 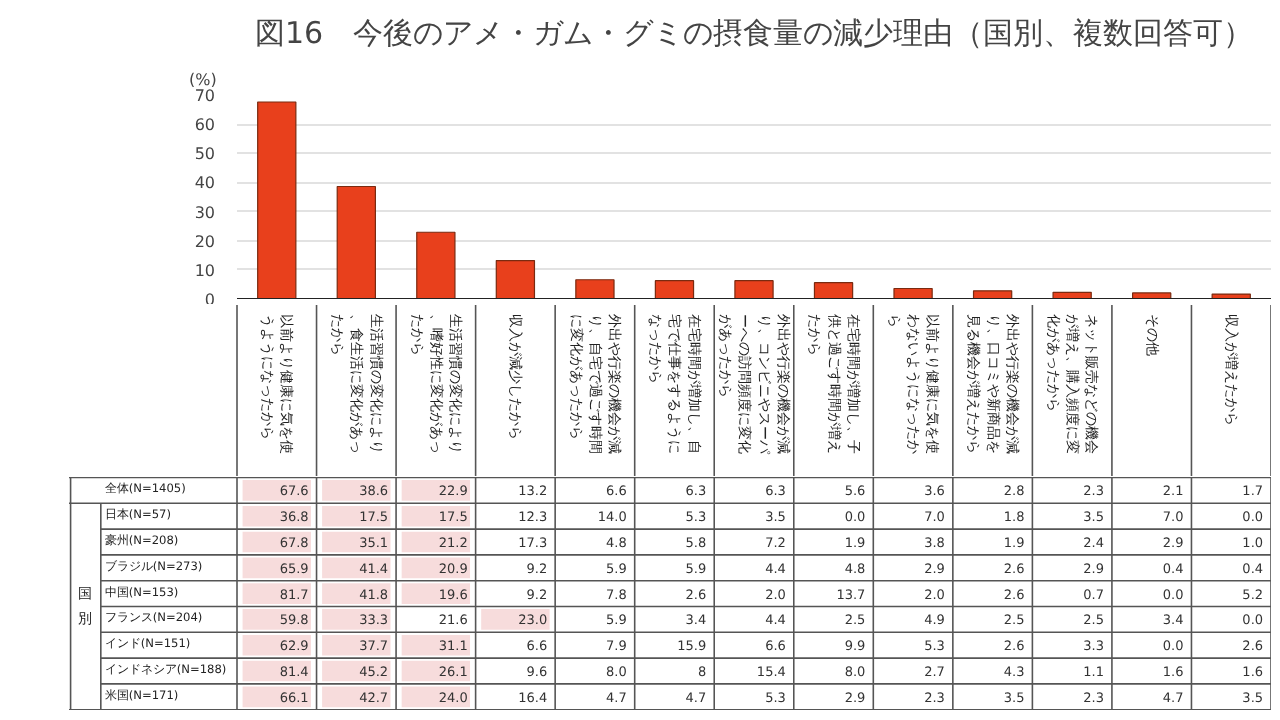 What do you see at coordinates (205, 212) in the screenshot?
I see `y-tick-label: 30` at bounding box center [205, 212].